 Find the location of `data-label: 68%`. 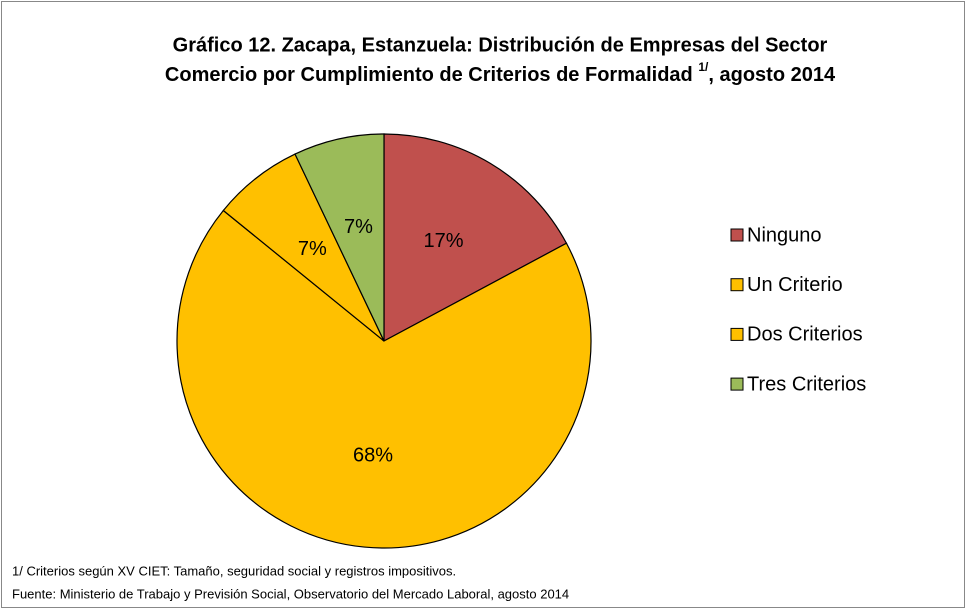

data-label: 68% is located at coordinates (373, 456).